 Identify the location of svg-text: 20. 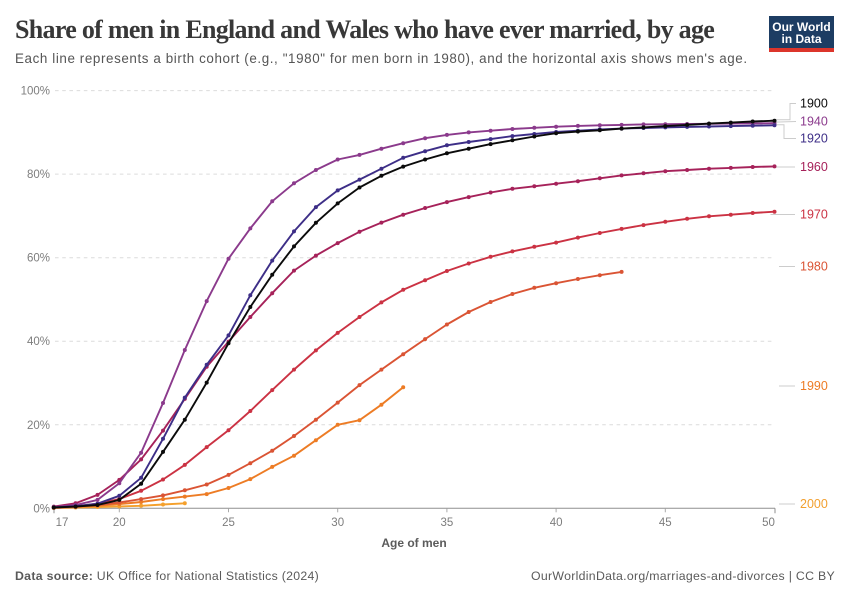
(119, 523).